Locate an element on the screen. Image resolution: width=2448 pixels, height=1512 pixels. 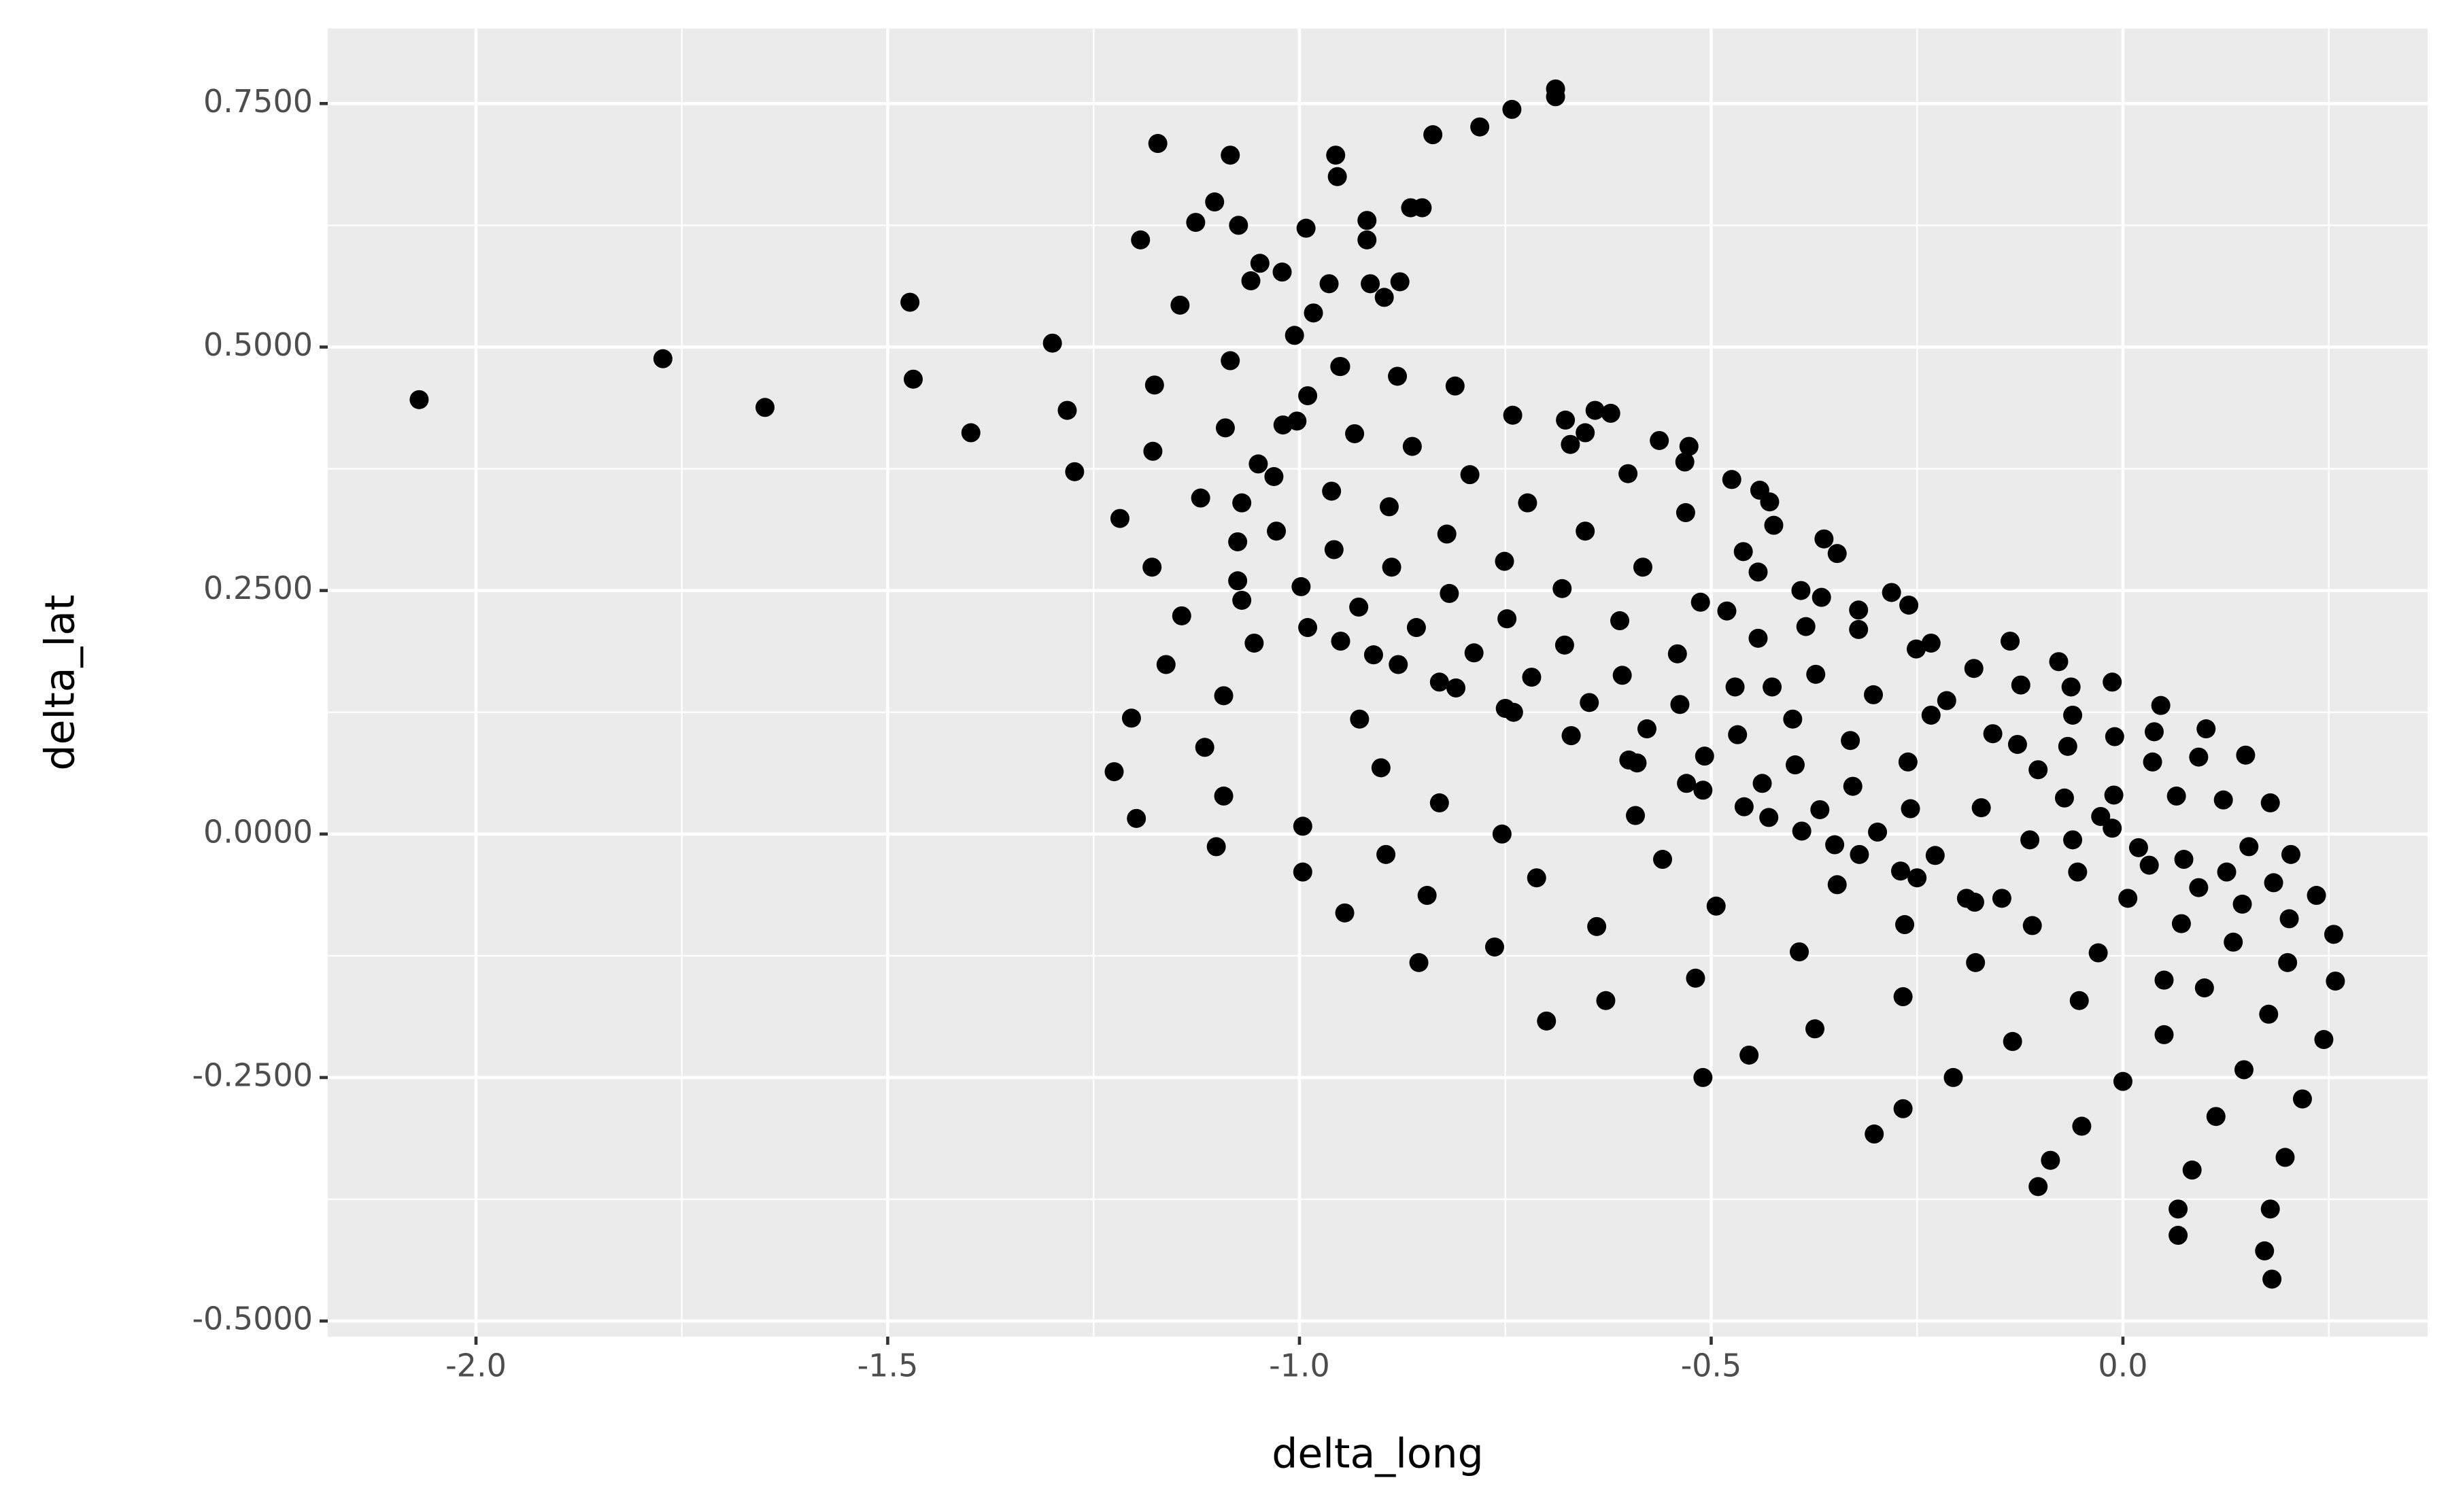
x-tick-label: -1.0 is located at coordinates (1300, 1365).